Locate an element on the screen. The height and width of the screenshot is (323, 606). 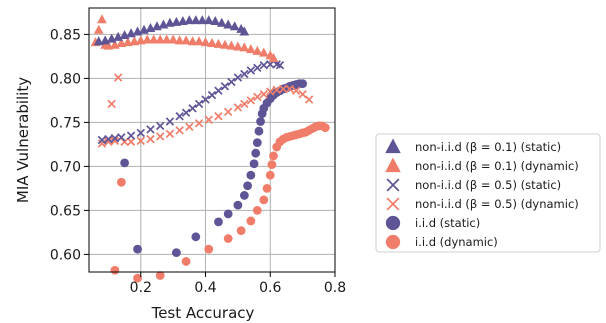
y-tick-label: 0.70 is located at coordinates (65, 167).